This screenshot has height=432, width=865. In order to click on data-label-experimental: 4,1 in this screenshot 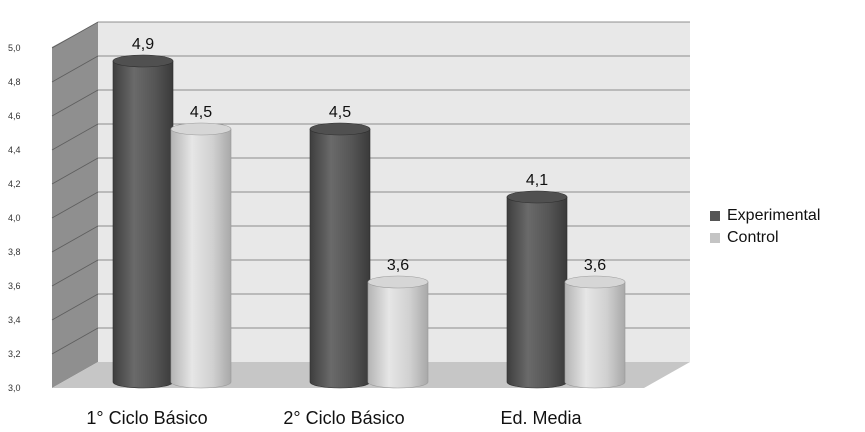, I will do `click(537, 180)`.